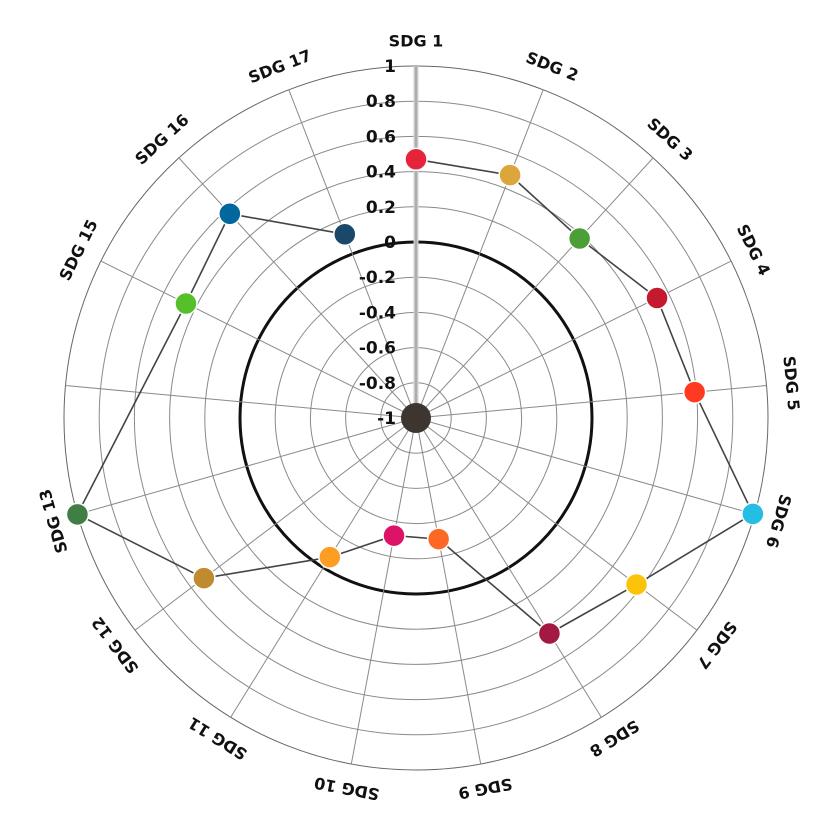  What do you see at coordinates (778, 521) in the screenshot?
I see `category-label: SDG 6` at bounding box center [778, 521].